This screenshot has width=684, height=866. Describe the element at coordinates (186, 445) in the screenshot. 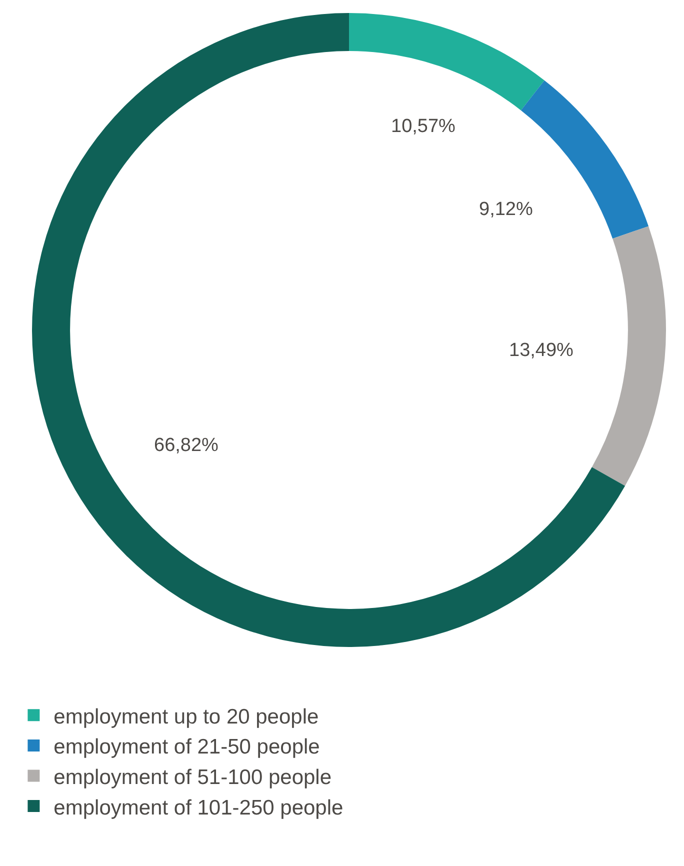

I see `data-label: 66,82%` at that location.